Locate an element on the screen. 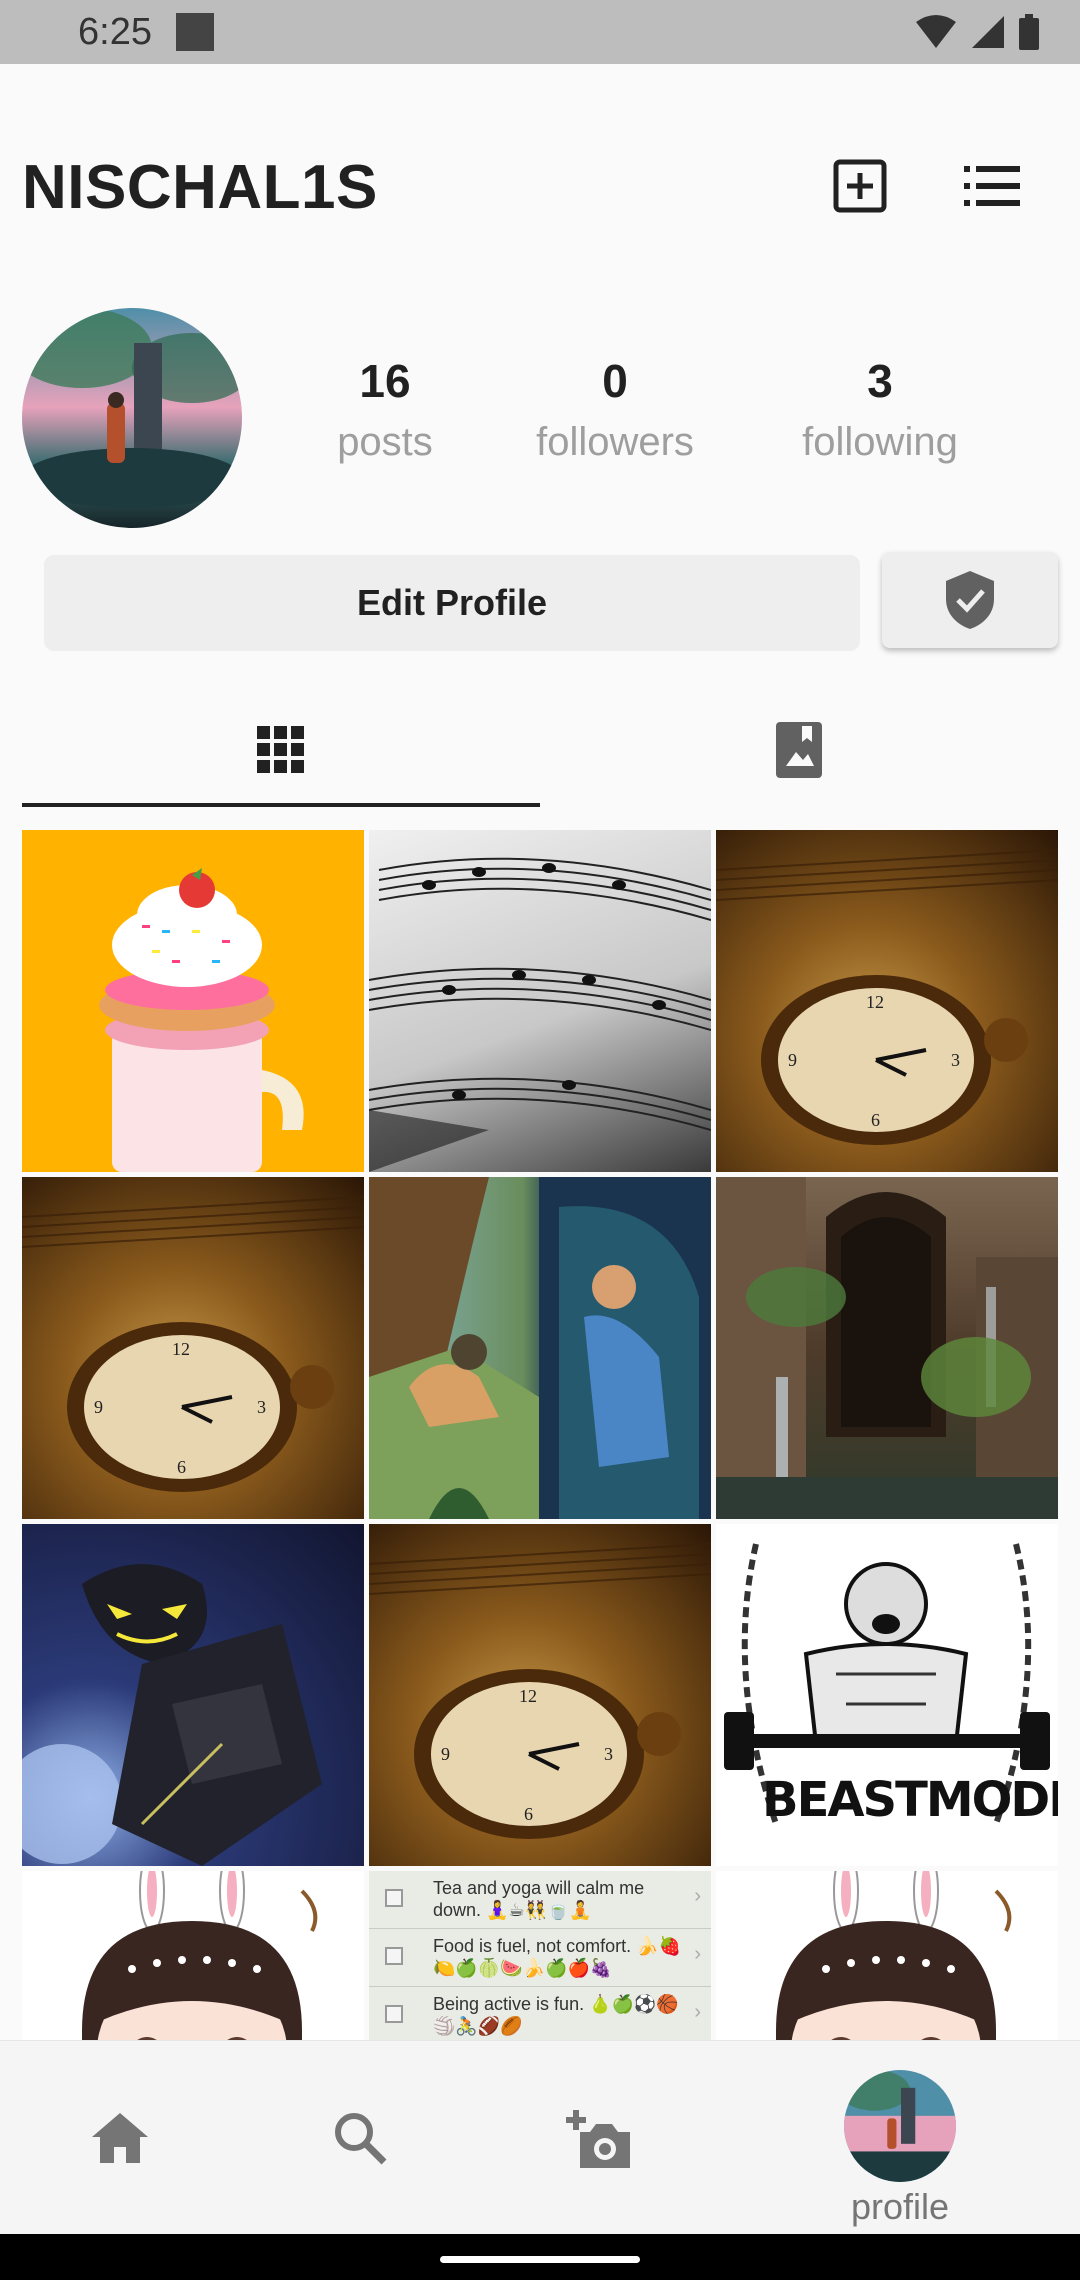  followers-label: followers is located at coordinates (615, 442).